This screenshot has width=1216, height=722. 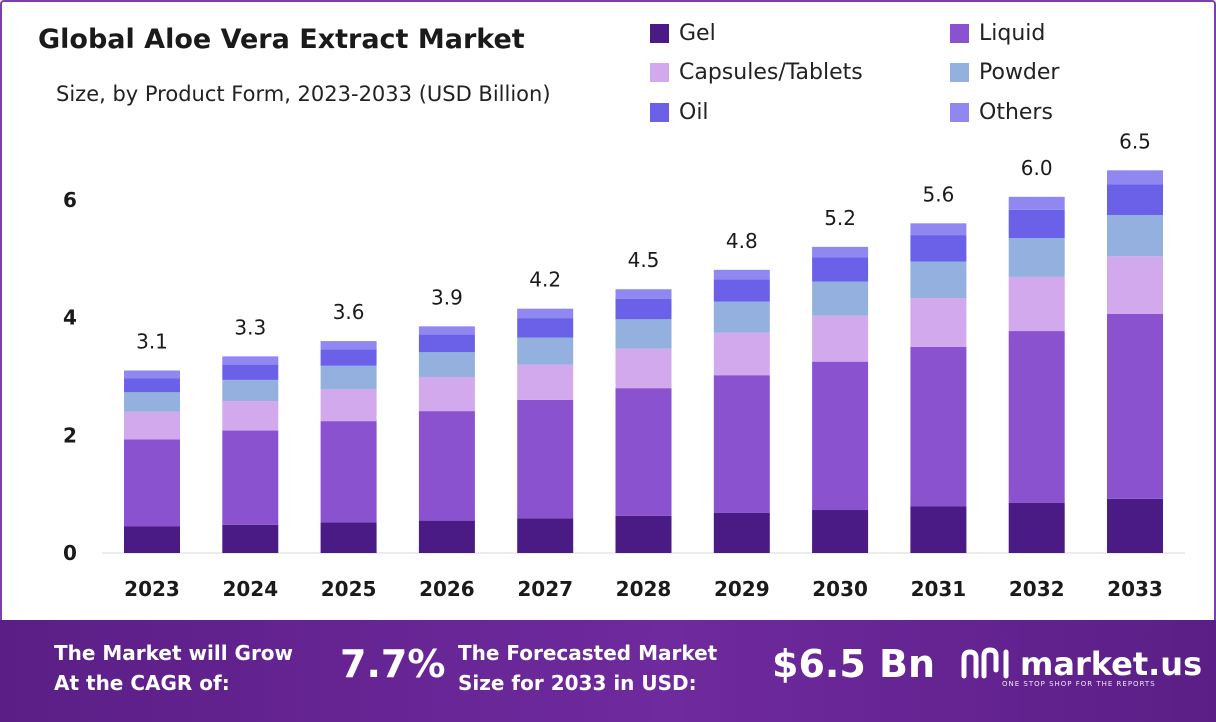 What do you see at coordinates (1037, 168) in the screenshot?
I see `total-value-label: 6.0` at bounding box center [1037, 168].